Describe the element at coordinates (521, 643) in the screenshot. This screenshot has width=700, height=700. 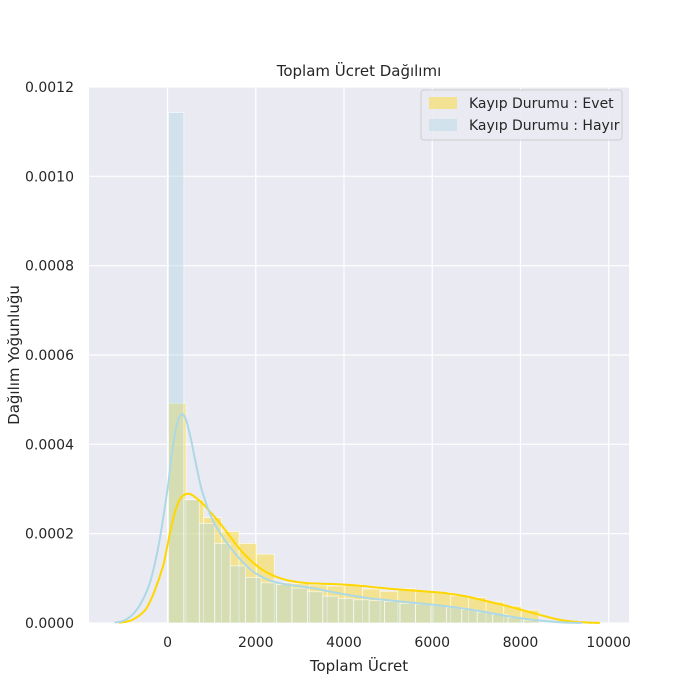
I see `x-tick-label: 8000` at that location.